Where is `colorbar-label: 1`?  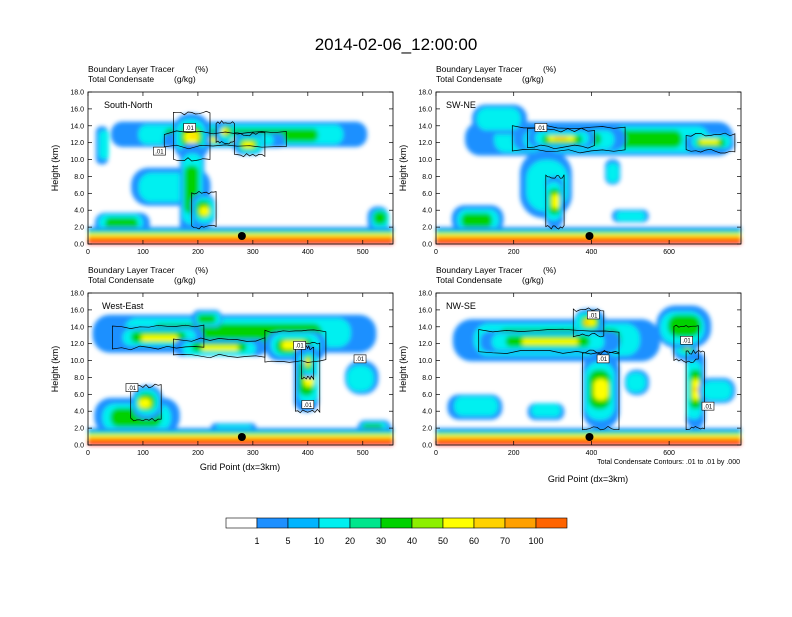
colorbar-label: 1 is located at coordinates (256, 541).